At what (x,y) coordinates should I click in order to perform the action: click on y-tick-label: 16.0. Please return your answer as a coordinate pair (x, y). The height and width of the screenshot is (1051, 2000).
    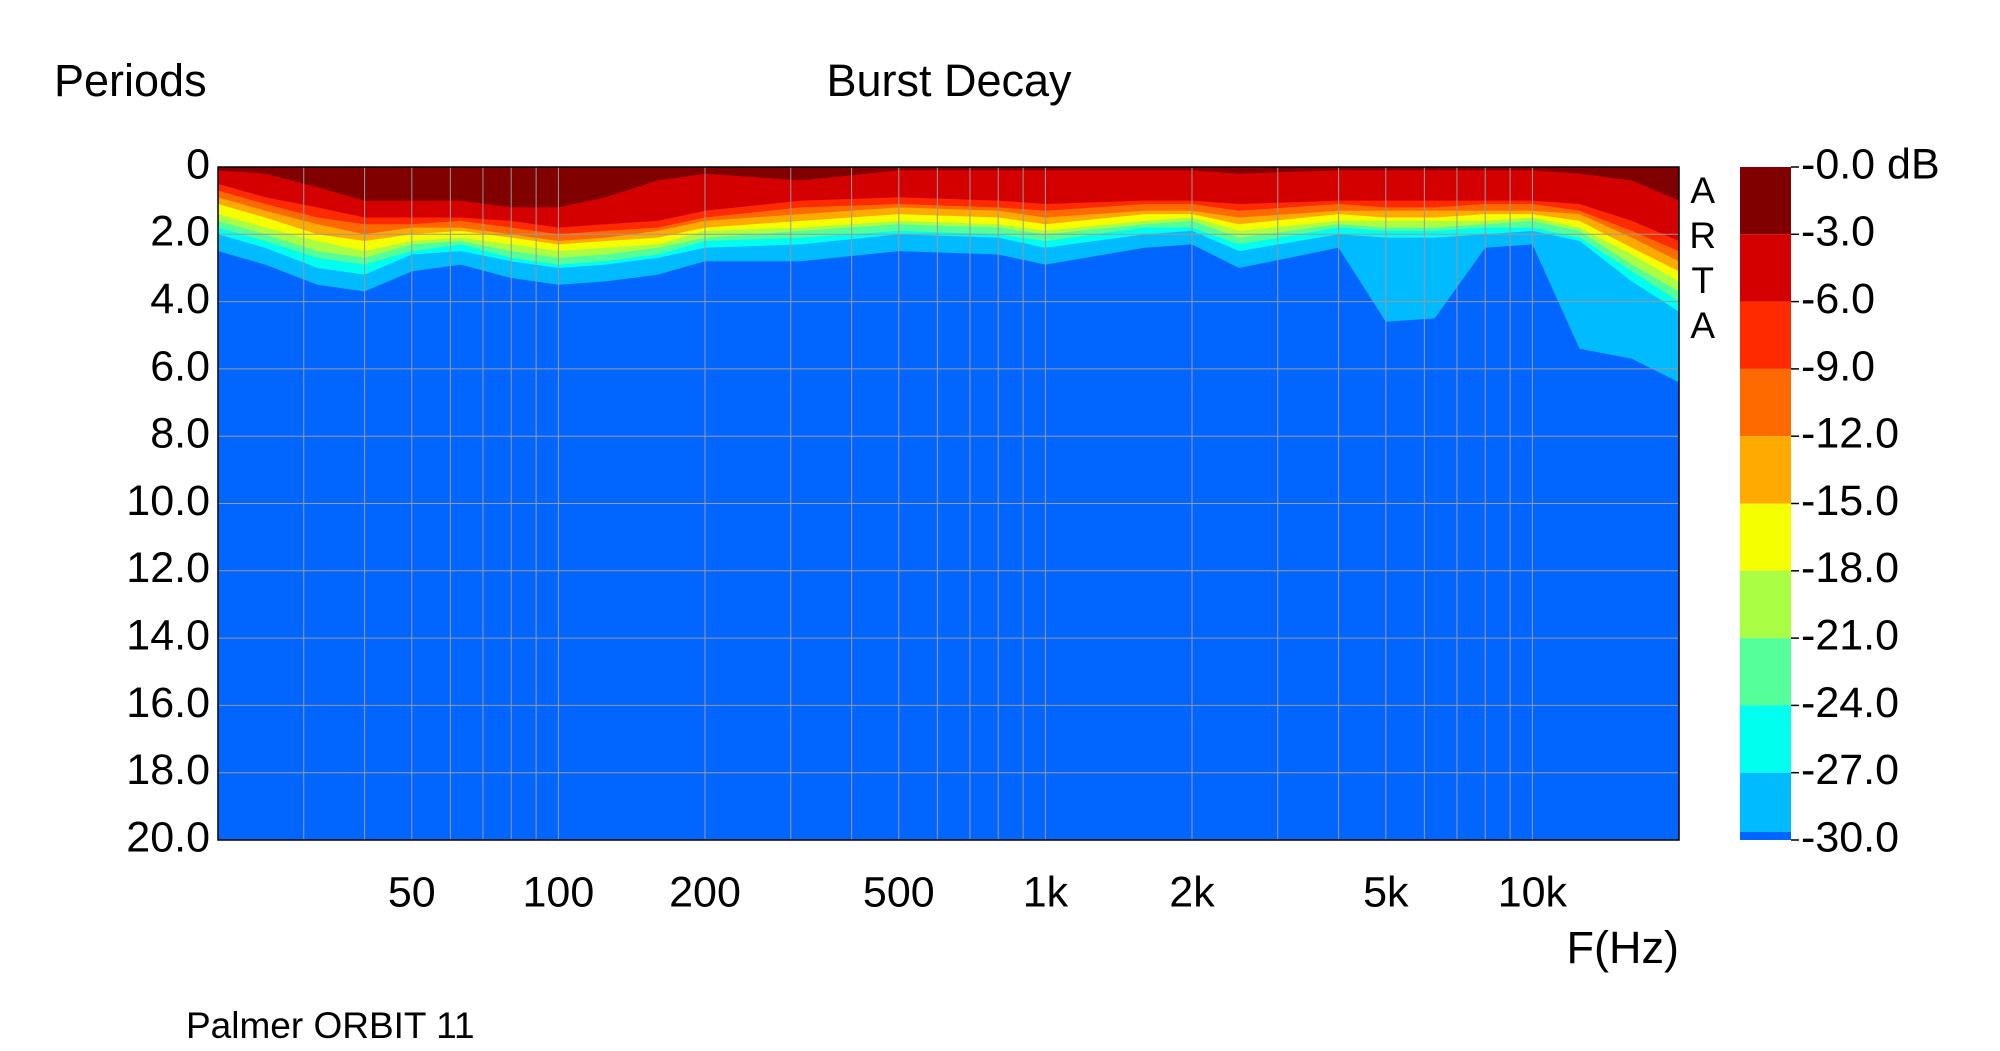
    Looking at the image, I should click on (168, 703).